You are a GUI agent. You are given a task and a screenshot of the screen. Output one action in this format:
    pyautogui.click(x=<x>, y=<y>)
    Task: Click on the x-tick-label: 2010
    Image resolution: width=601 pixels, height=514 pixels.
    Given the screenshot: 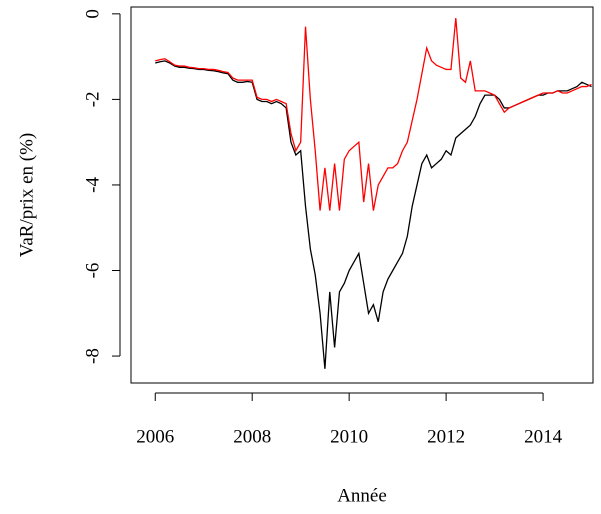 What is the action you would take?
    pyautogui.click(x=349, y=436)
    